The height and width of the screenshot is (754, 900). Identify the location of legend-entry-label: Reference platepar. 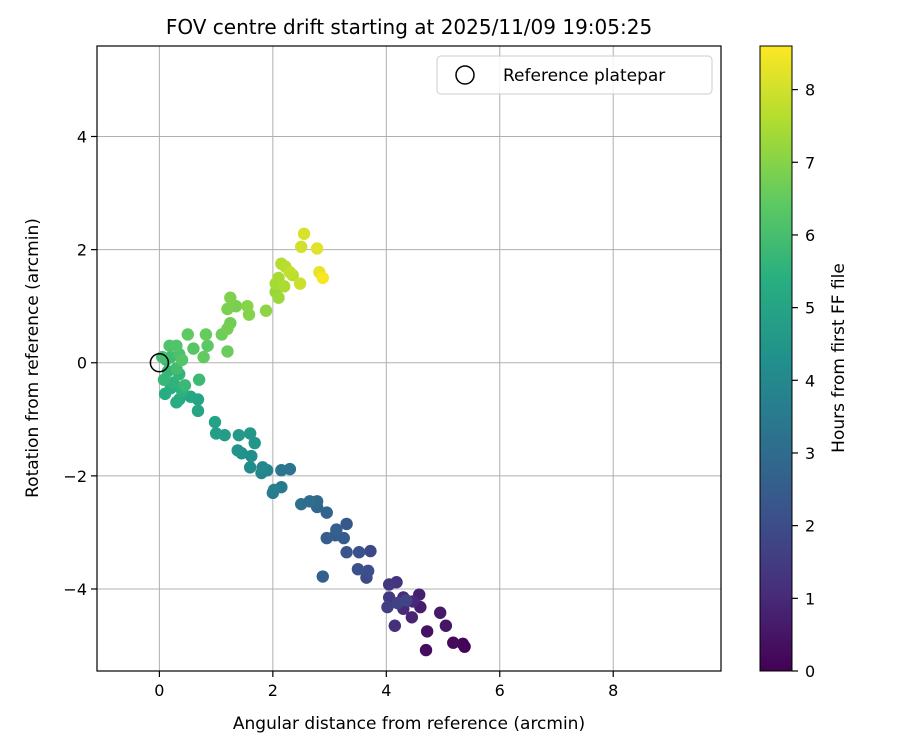
(584, 76).